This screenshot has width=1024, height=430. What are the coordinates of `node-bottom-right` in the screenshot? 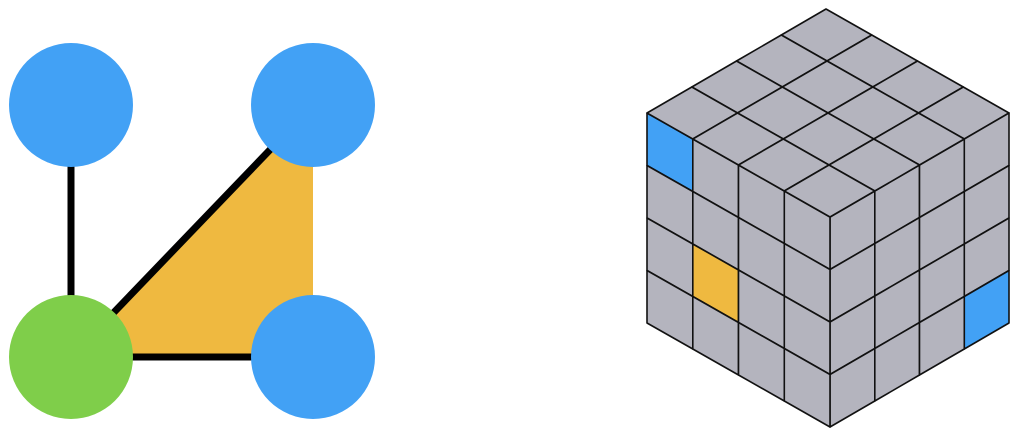 It's located at (313, 357).